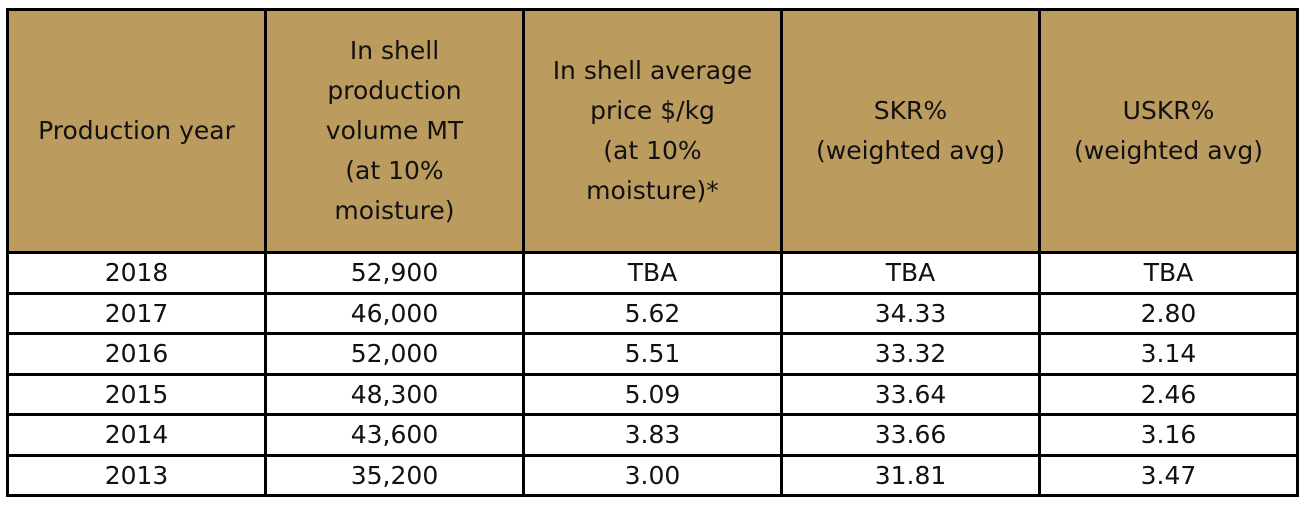 The height and width of the screenshot is (522, 1302). I want to click on cell-uskr: 3.14, so click(1168, 354).